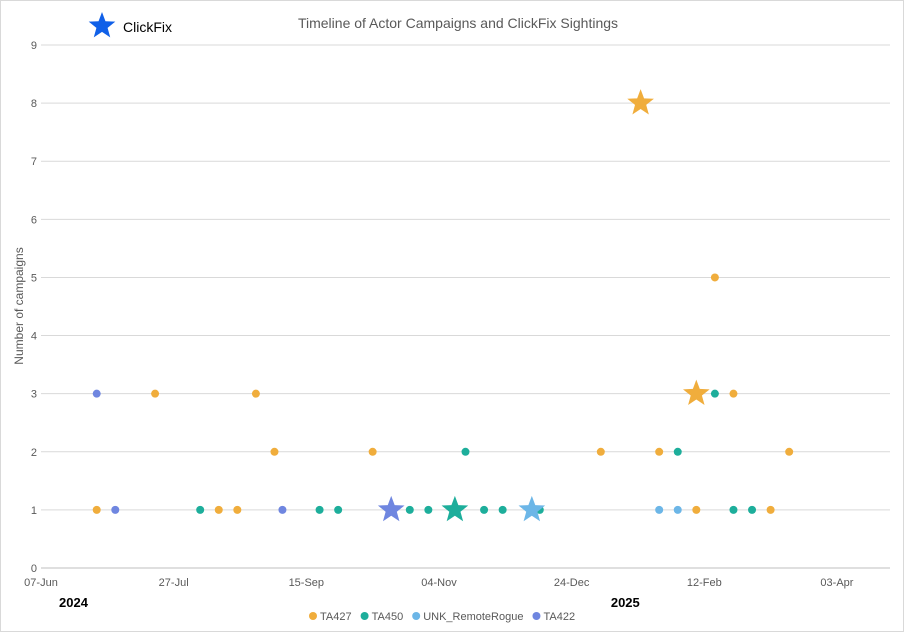 The width and height of the screenshot is (904, 633). Describe the element at coordinates (74, 602) in the screenshot. I see `year-label: 2024` at that location.